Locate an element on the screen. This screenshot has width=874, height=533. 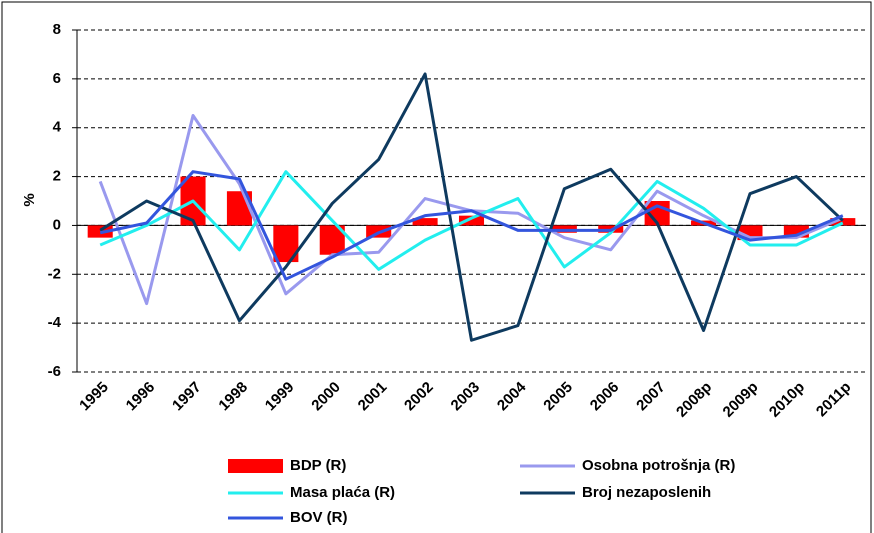
x-tick-label: 2000 is located at coordinates (326, 397).